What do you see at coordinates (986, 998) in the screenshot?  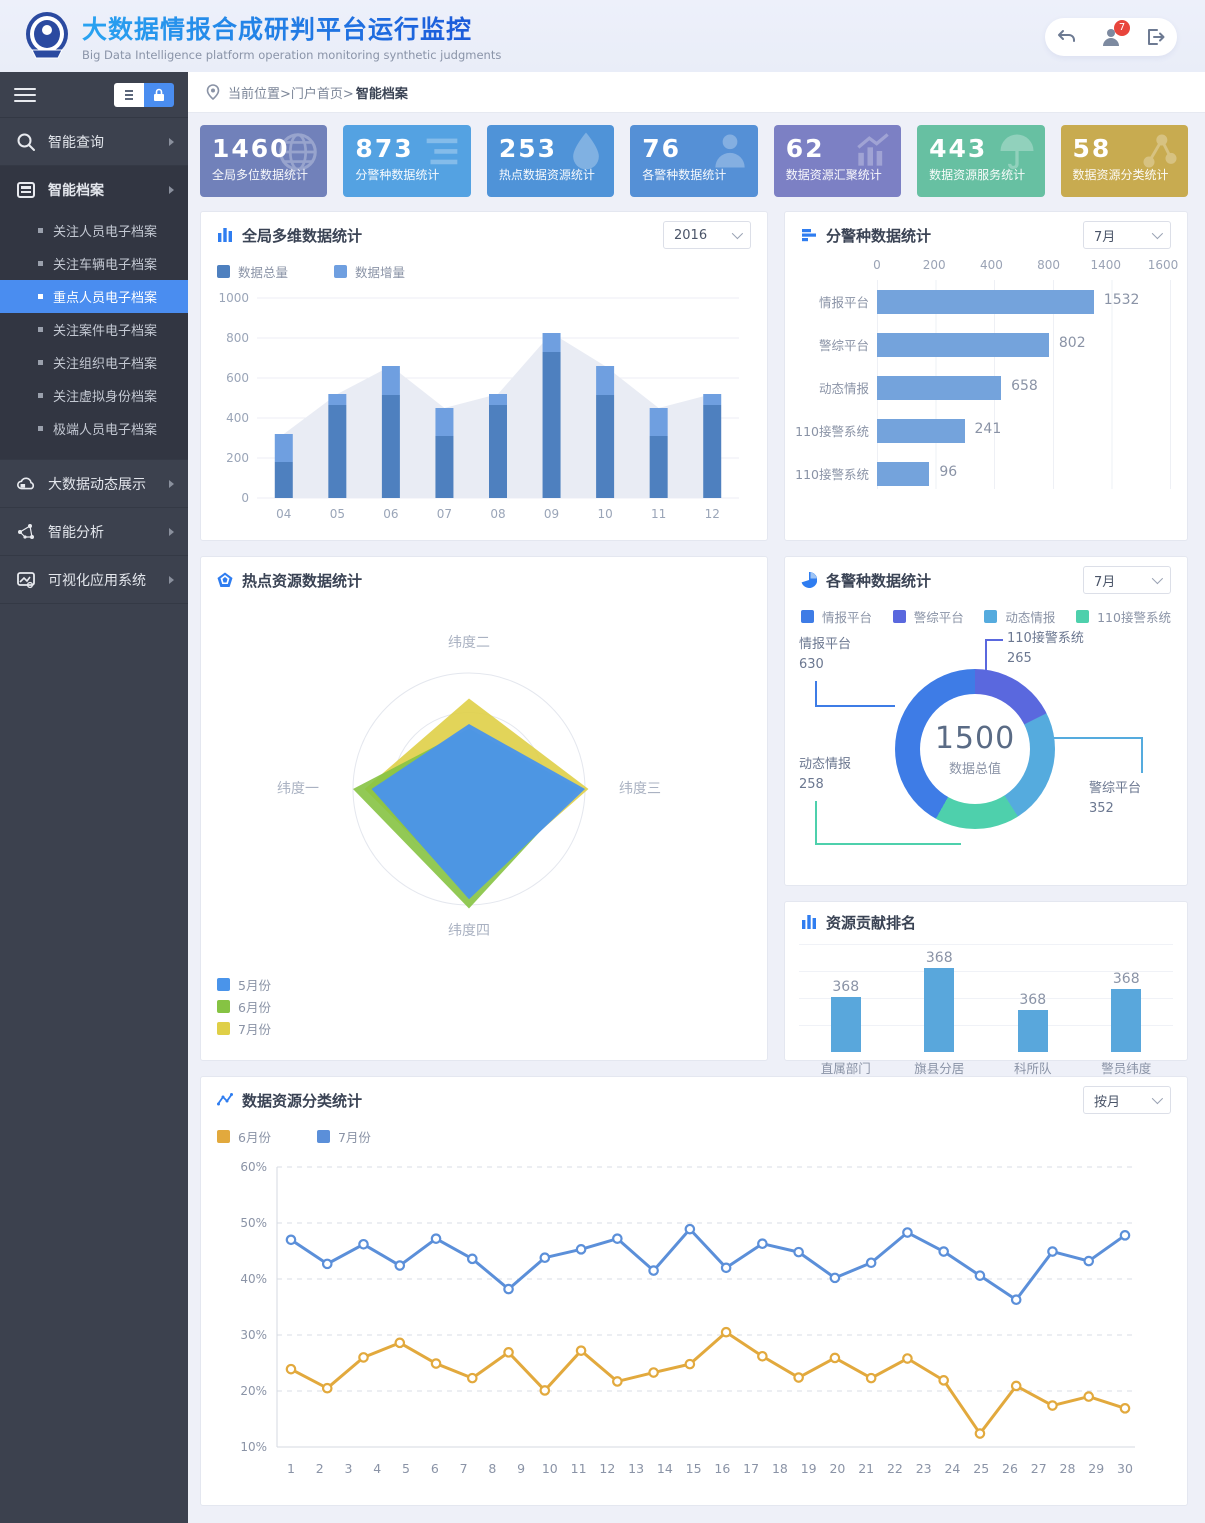 I see `rank-bar-chart: 368 368 368 368` at bounding box center [986, 998].